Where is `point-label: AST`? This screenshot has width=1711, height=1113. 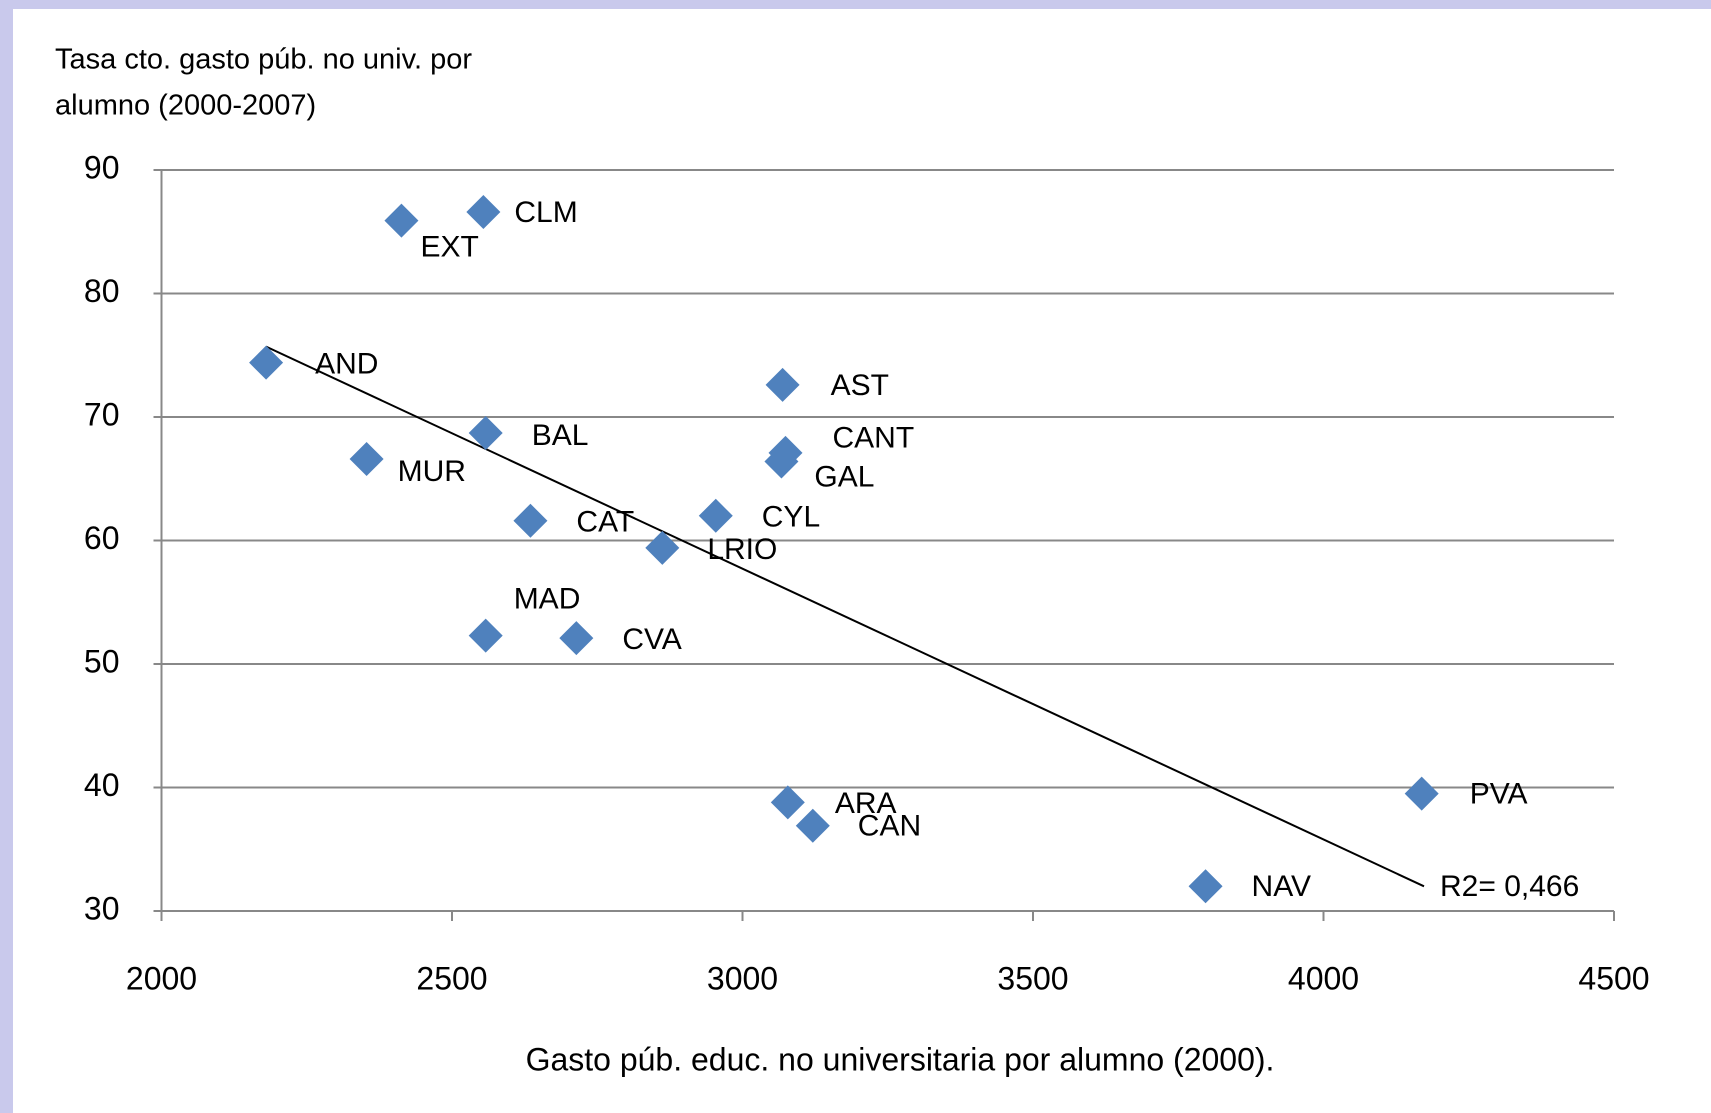
point-label: AST is located at coordinates (860, 385).